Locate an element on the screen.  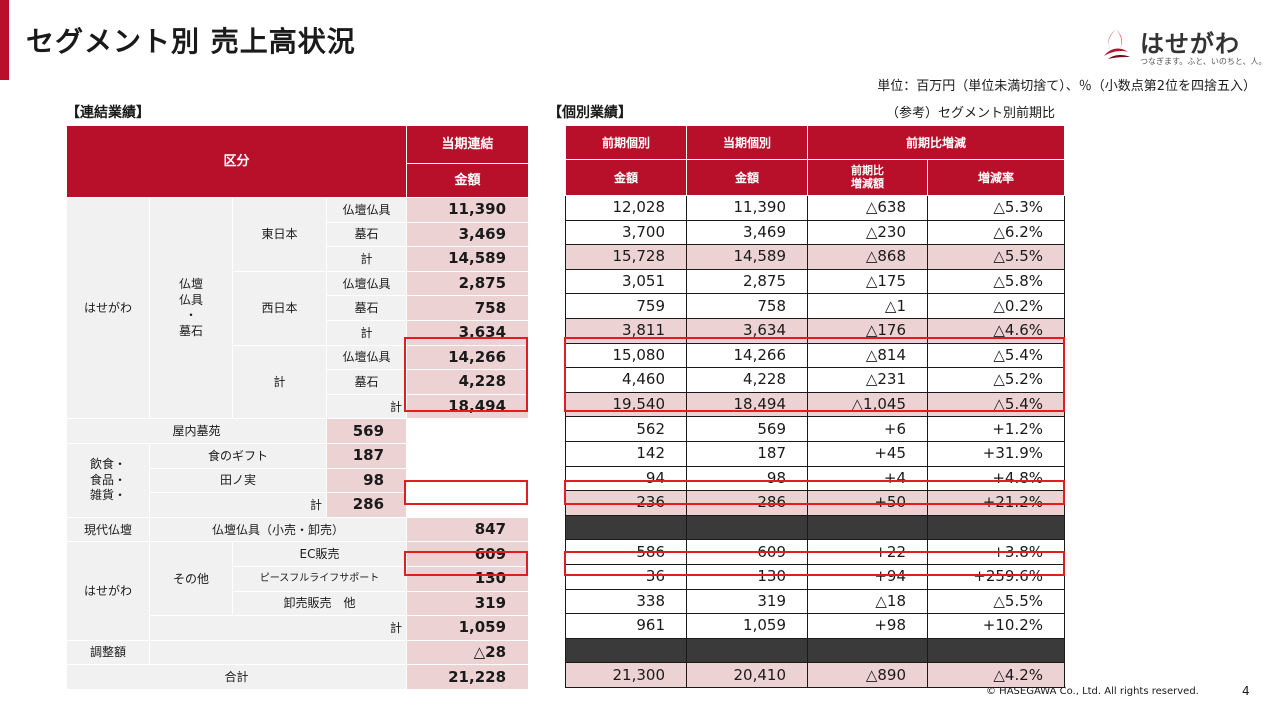
value-cell: 4,228 is located at coordinates (468, 382).